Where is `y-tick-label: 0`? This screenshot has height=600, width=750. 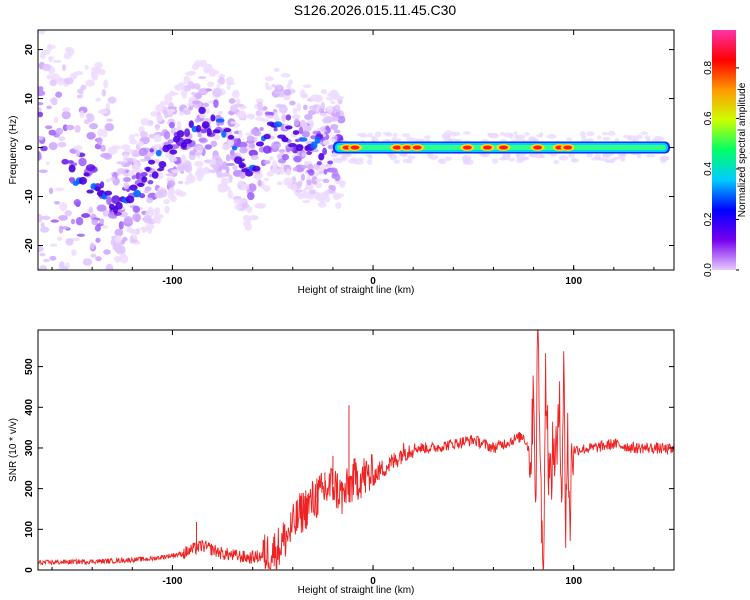
y-tick-label: 0 is located at coordinates (29, 147).